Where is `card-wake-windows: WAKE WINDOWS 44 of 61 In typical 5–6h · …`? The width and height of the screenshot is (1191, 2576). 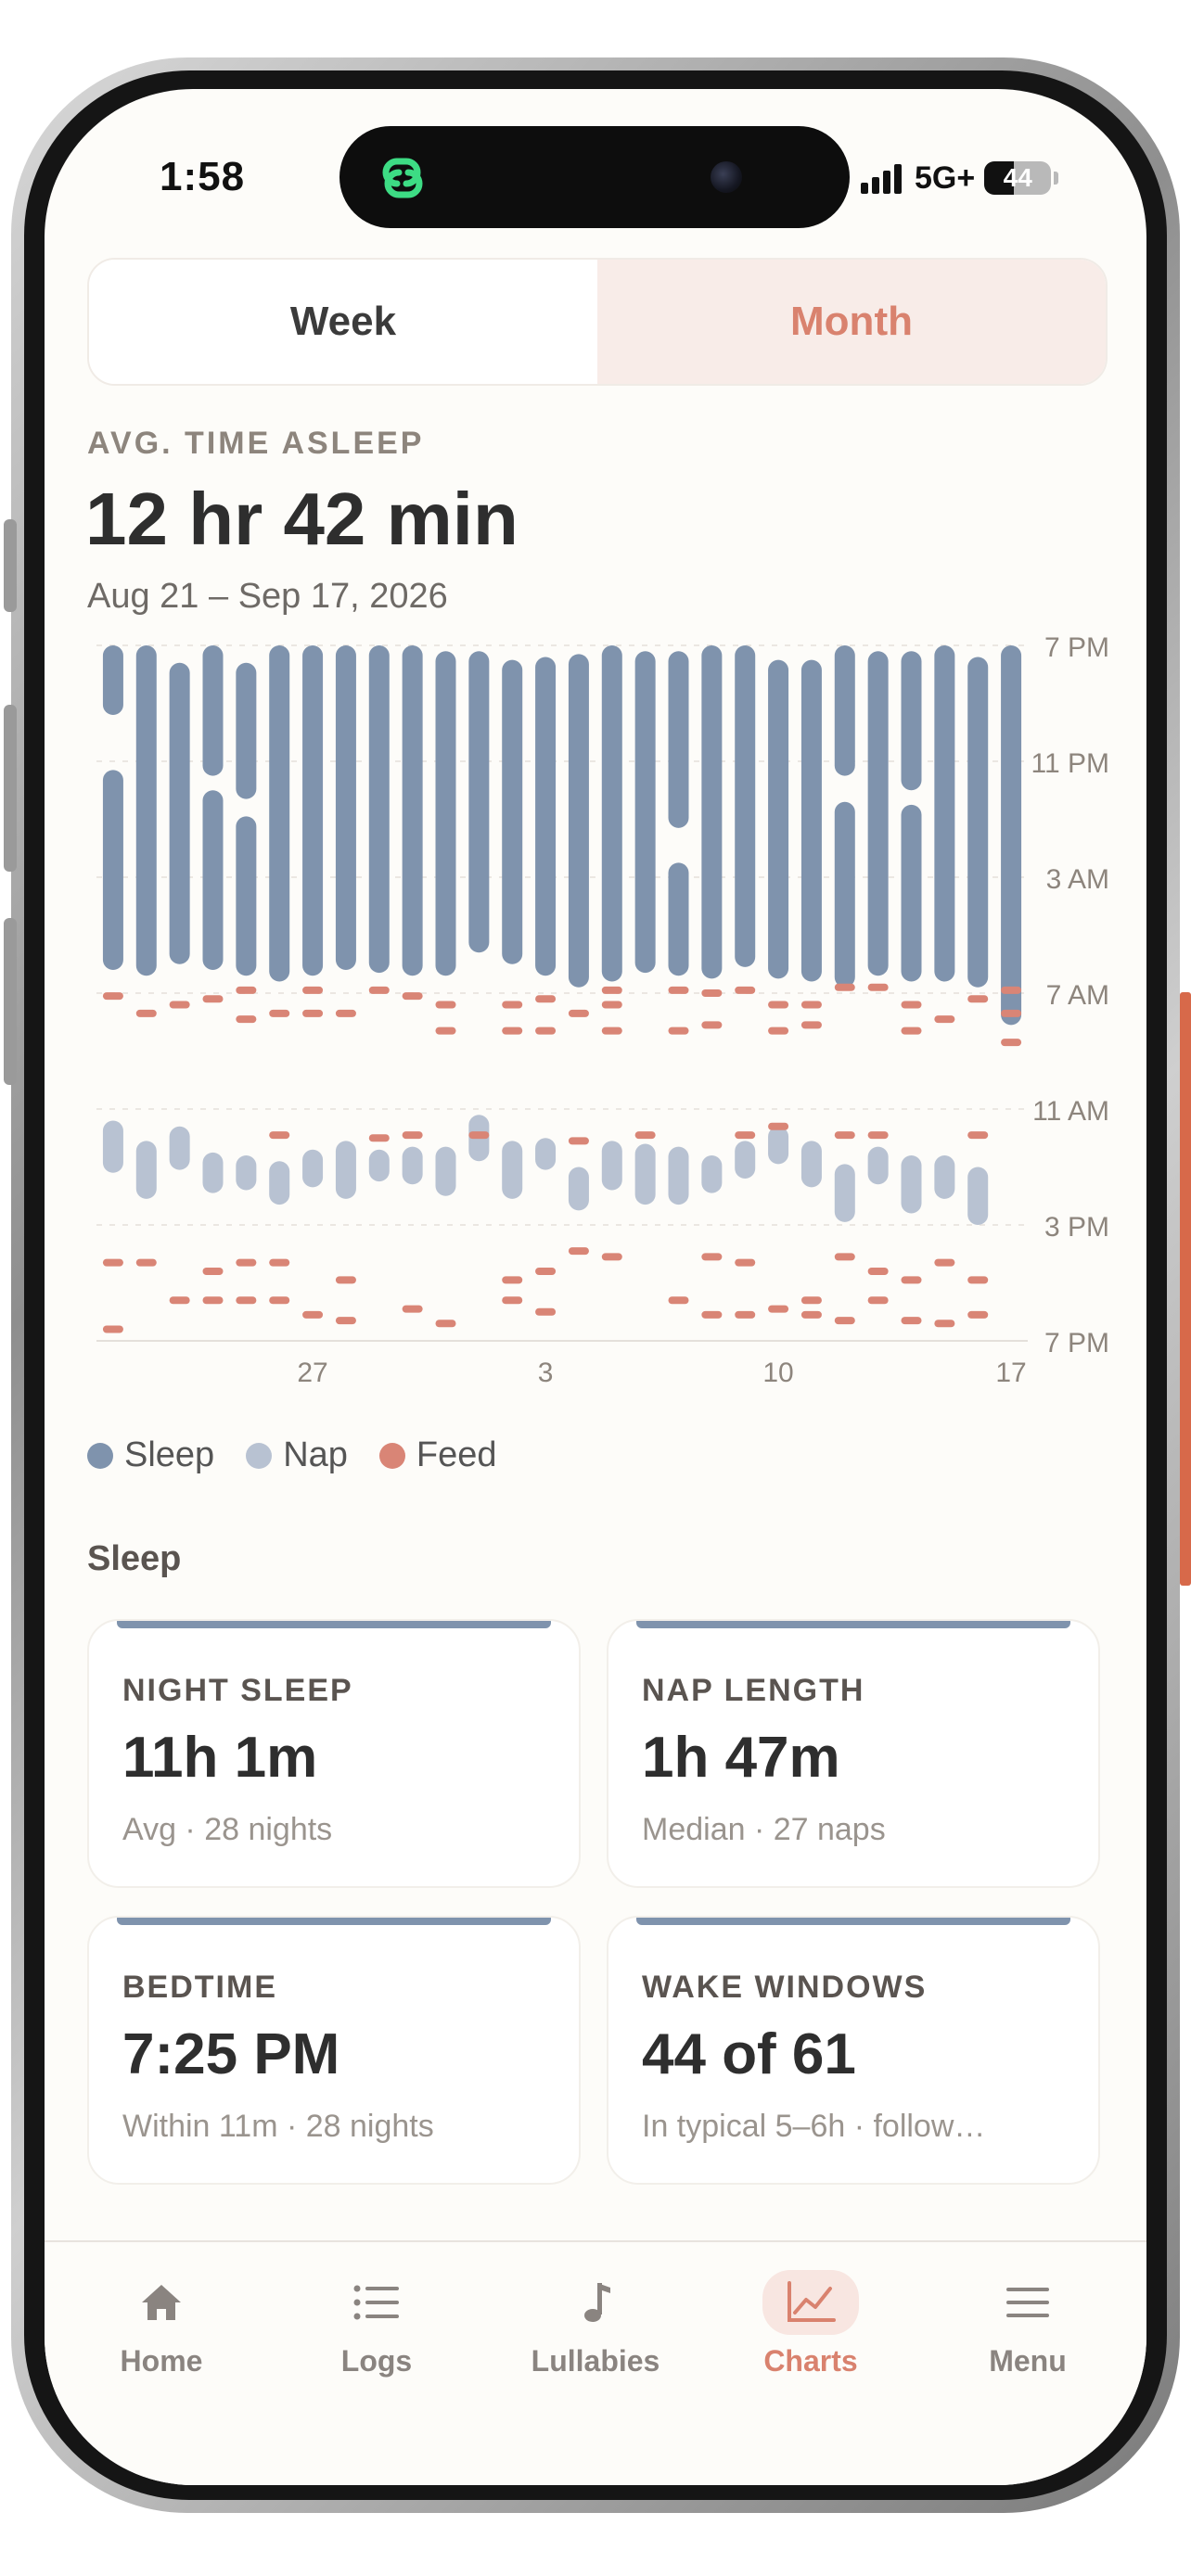
card-wake-windows: WAKE WINDOWS 44 of 61 In typical 5–6h · … is located at coordinates (853, 2050).